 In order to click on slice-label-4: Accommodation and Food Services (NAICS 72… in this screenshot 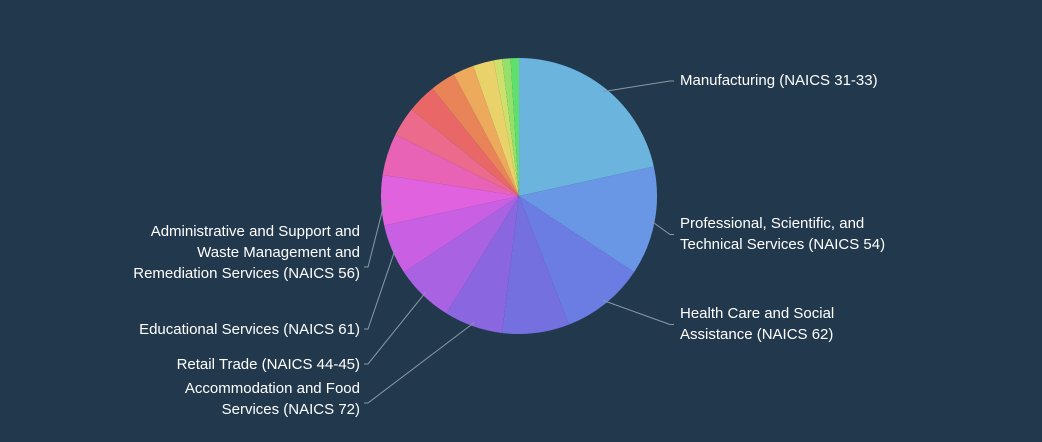, I will do `click(272, 399)`.